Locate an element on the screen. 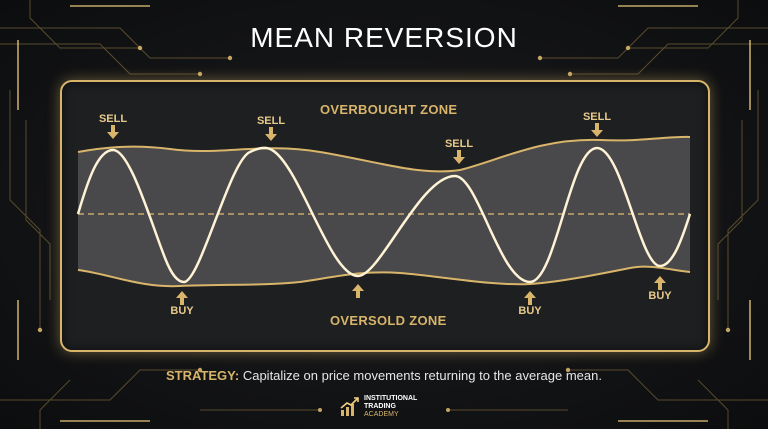  brand-name: INSTITUTIONAL TRADING ACADEMY is located at coordinates (390, 407).